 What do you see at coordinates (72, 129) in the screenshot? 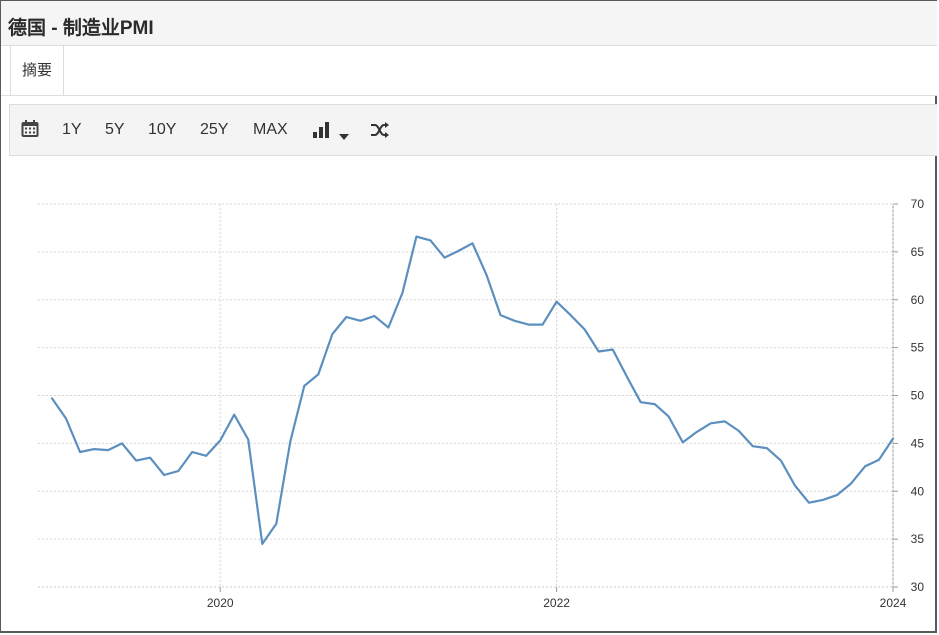
I see `range-1y-button: 1Y` at bounding box center [72, 129].